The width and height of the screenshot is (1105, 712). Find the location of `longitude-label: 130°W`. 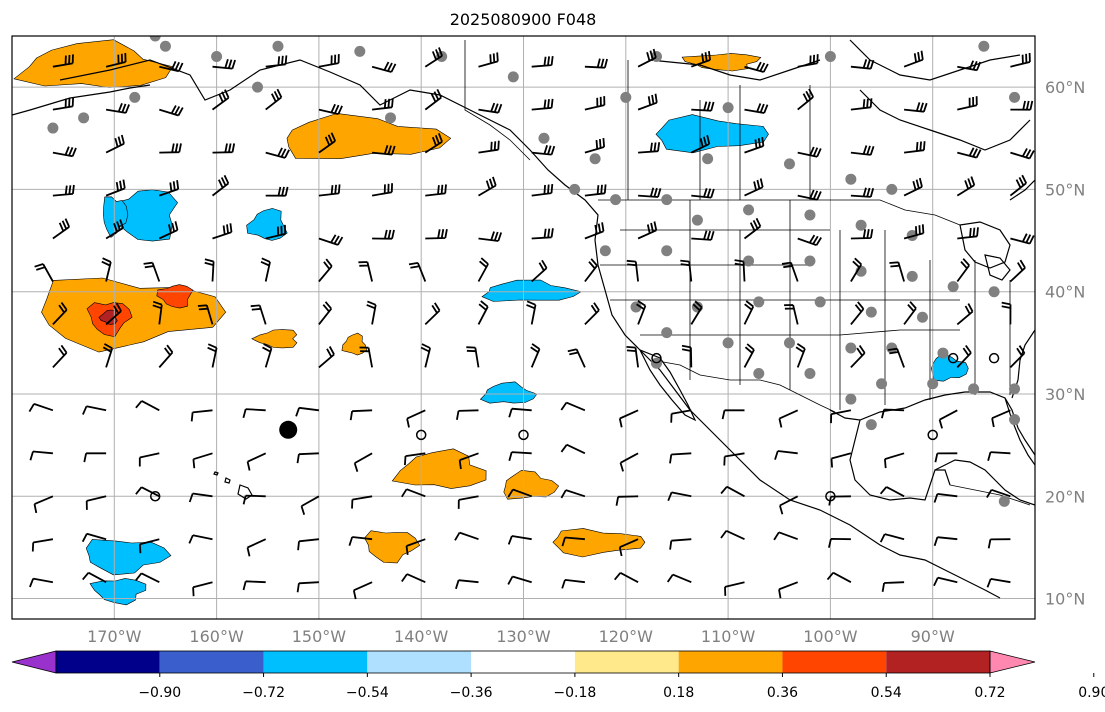

longitude-label: 130°W is located at coordinates (523, 636).